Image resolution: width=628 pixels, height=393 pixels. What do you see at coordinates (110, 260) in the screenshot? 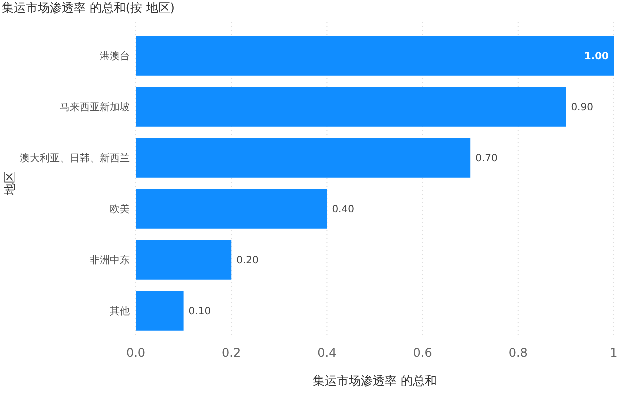
I see `y-tick-label: 非洲中东` at bounding box center [110, 260].